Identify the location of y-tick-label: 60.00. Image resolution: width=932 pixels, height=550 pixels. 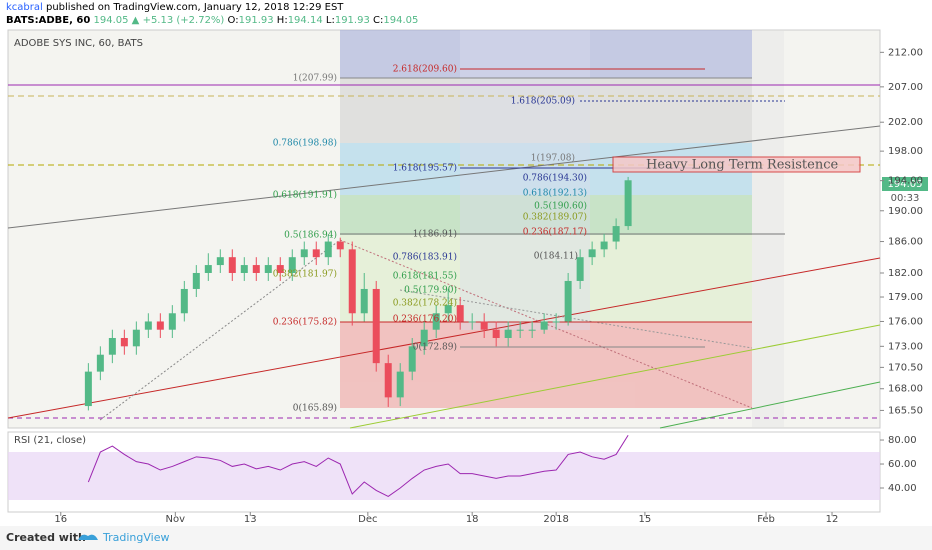
(902, 464).